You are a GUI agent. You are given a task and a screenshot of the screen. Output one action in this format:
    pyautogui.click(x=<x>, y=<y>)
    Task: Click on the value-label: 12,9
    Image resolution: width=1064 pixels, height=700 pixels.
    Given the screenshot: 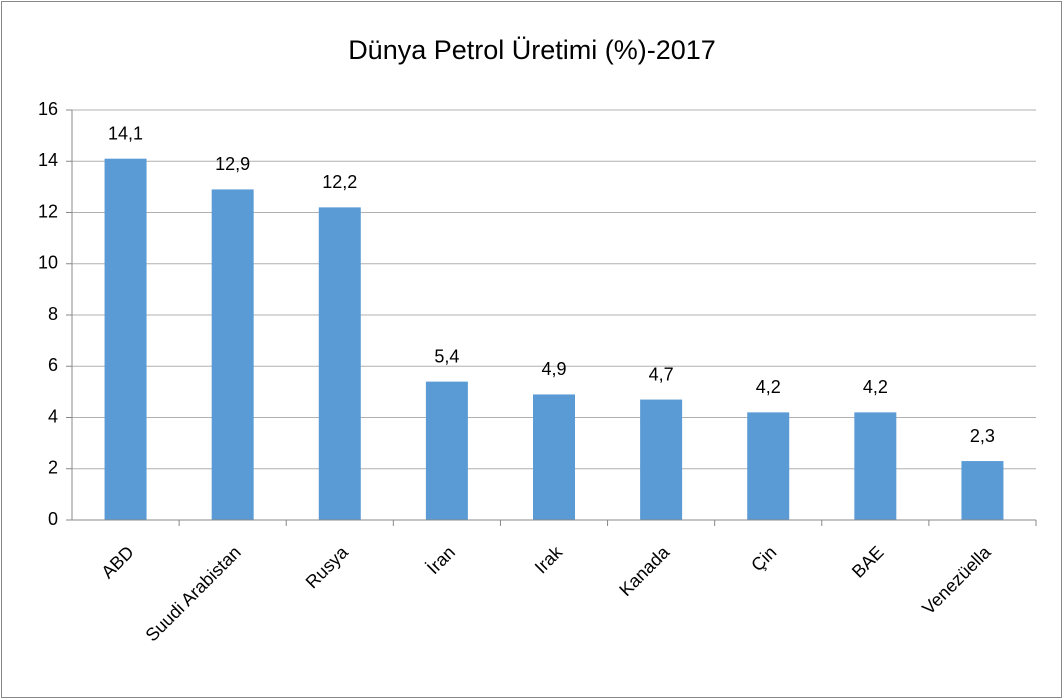 What is the action you would take?
    pyautogui.click(x=232, y=164)
    